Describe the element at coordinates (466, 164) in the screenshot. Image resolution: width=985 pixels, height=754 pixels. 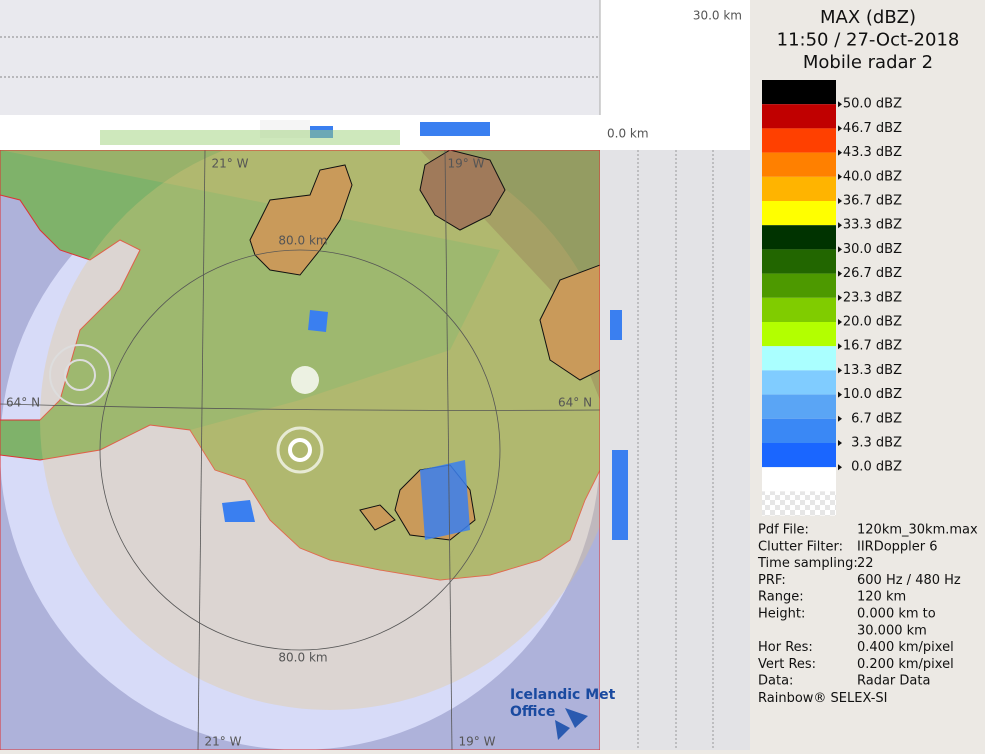
I see `lon-label: 19° W` at that location.